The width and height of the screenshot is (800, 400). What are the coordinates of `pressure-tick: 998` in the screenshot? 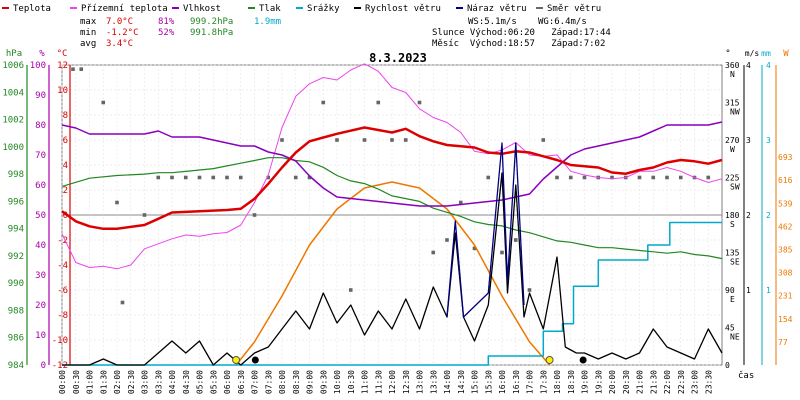 It's located at (16, 175).